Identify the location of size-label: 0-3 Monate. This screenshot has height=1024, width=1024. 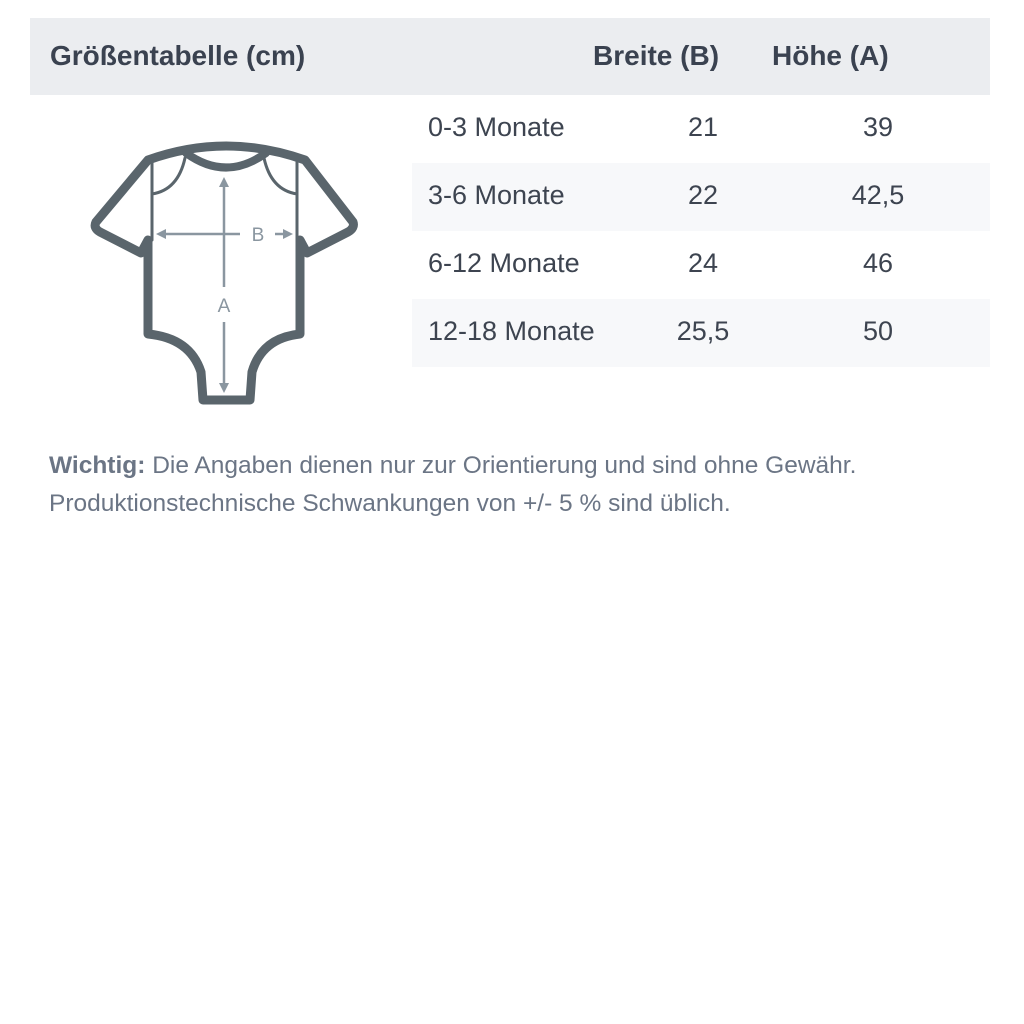
(496, 127).